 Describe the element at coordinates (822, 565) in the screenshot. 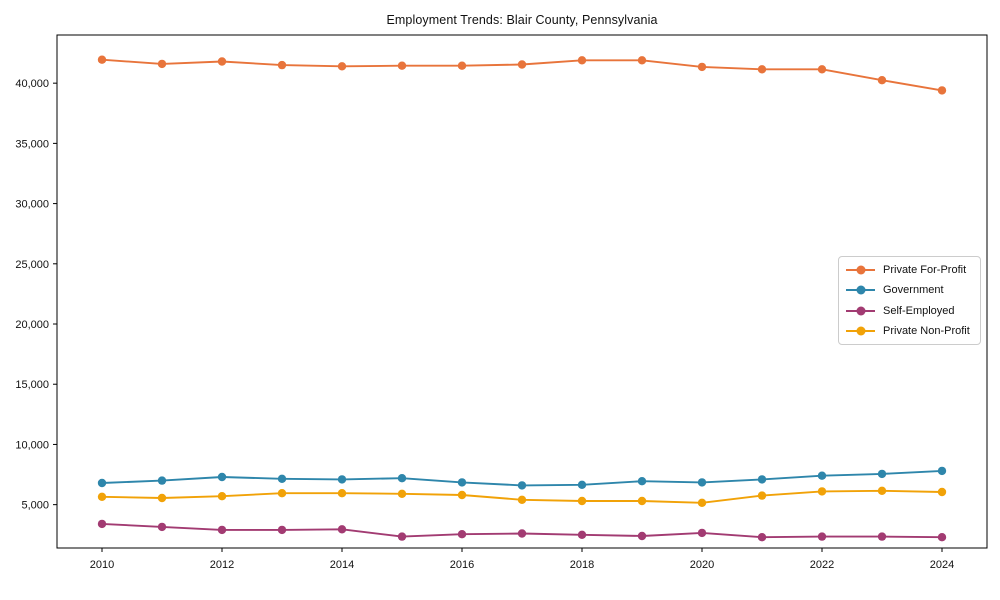

I see `x-tick-label: 2022` at that location.